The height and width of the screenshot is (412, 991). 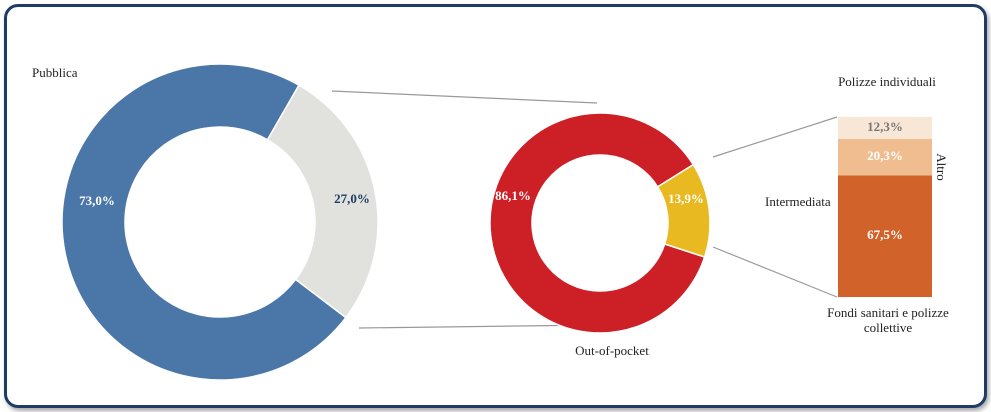 I want to click on value-label: 20,3%, so click(x=885, y=155).